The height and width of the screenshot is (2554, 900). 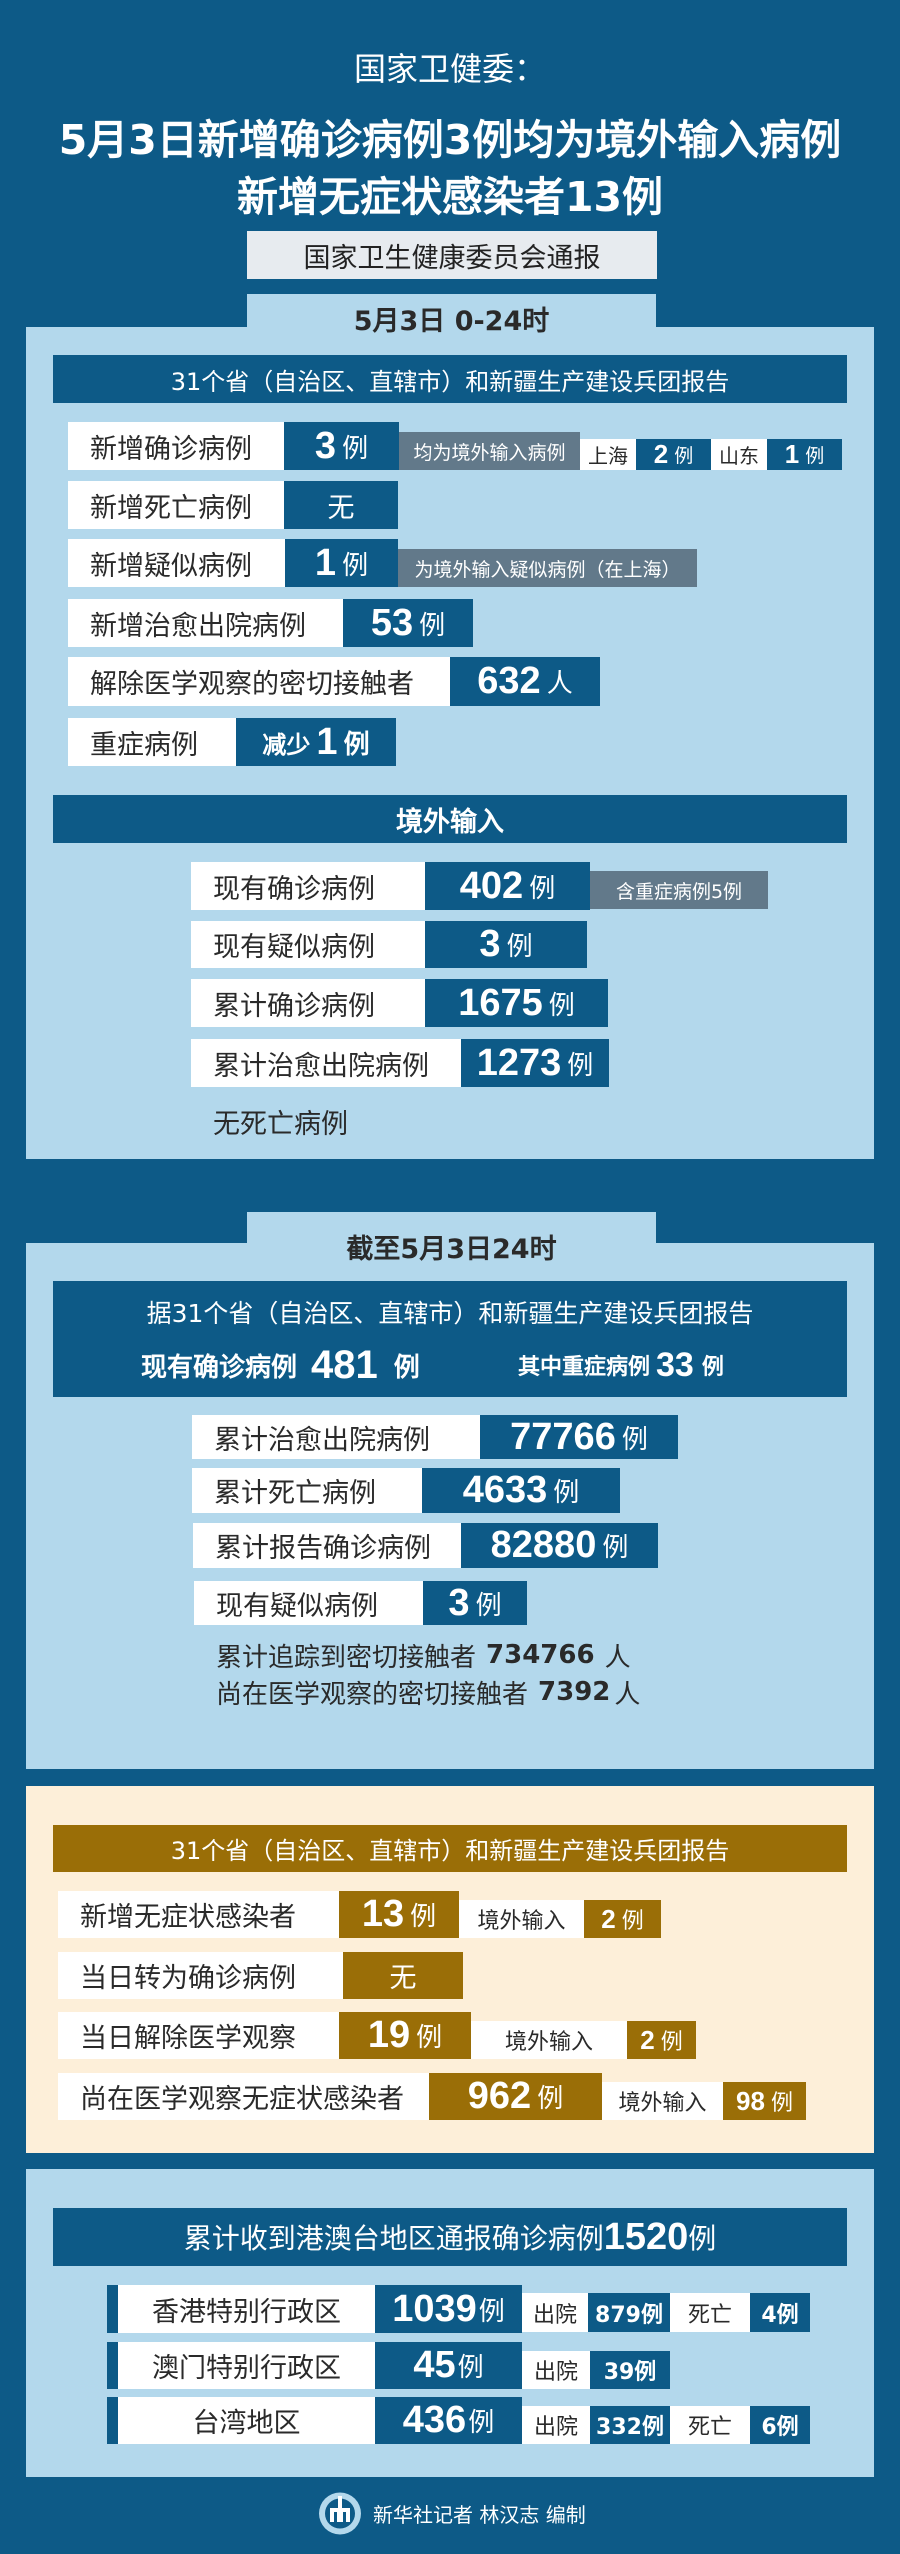 What do you see at coordinates (780, 2312) in the screenshot?
I see `deaths-value: 4例` at bounding box center [780, 2312].